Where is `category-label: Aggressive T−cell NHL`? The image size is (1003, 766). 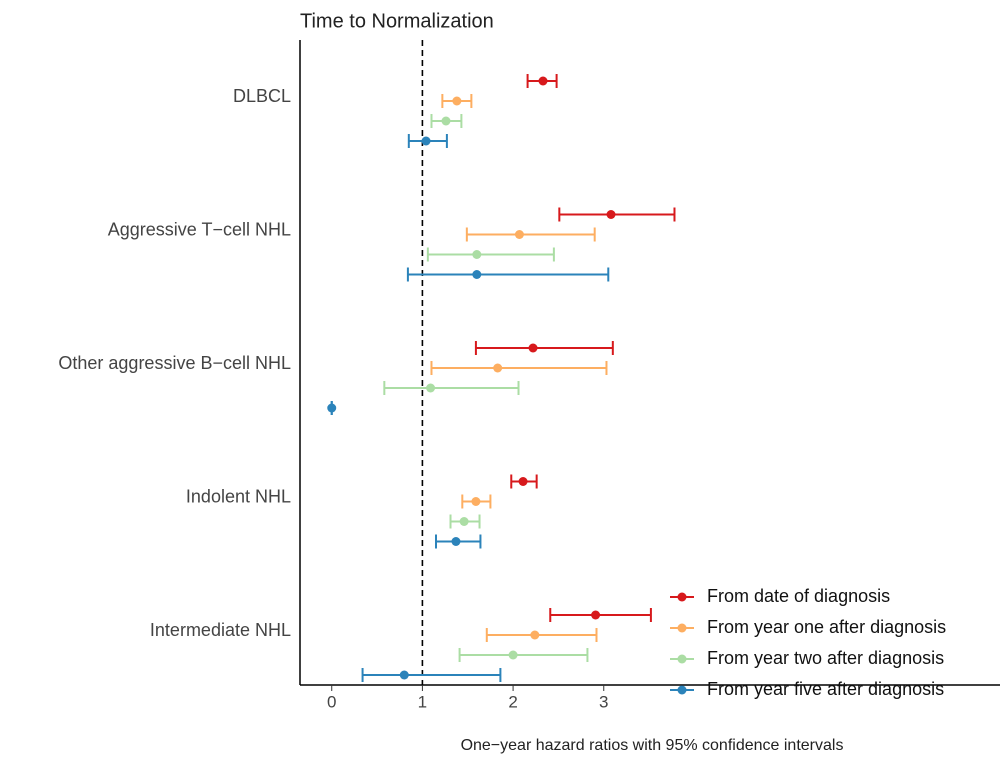 category-label: Aggressive T−cell NHL is located at coordinates (199, 229).